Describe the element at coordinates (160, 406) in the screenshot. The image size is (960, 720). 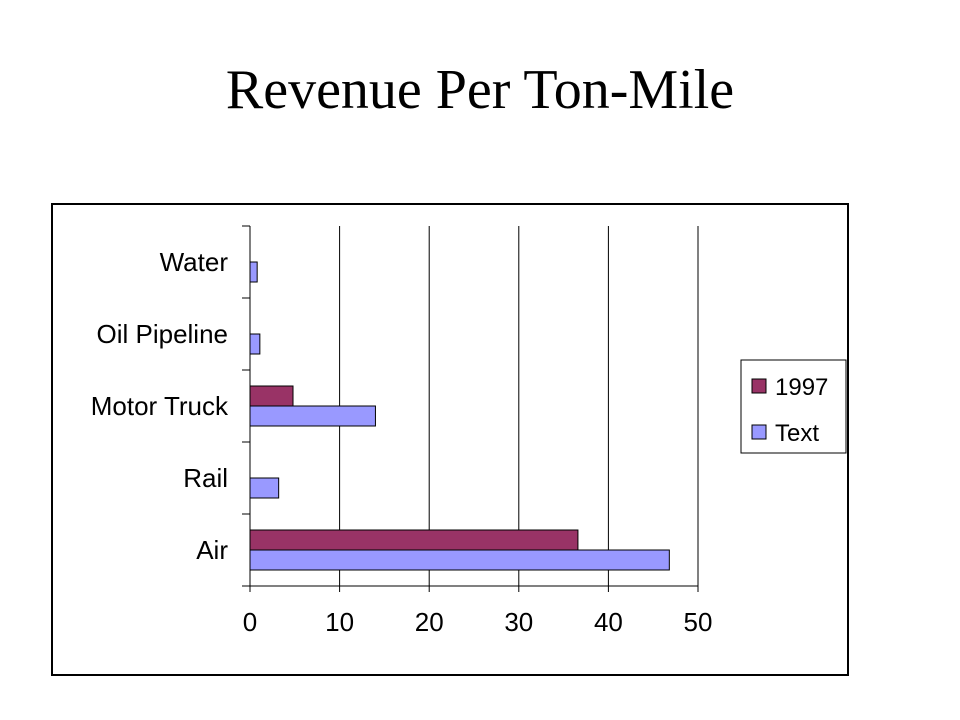
I see `category-label: Motor Truck` at that location.